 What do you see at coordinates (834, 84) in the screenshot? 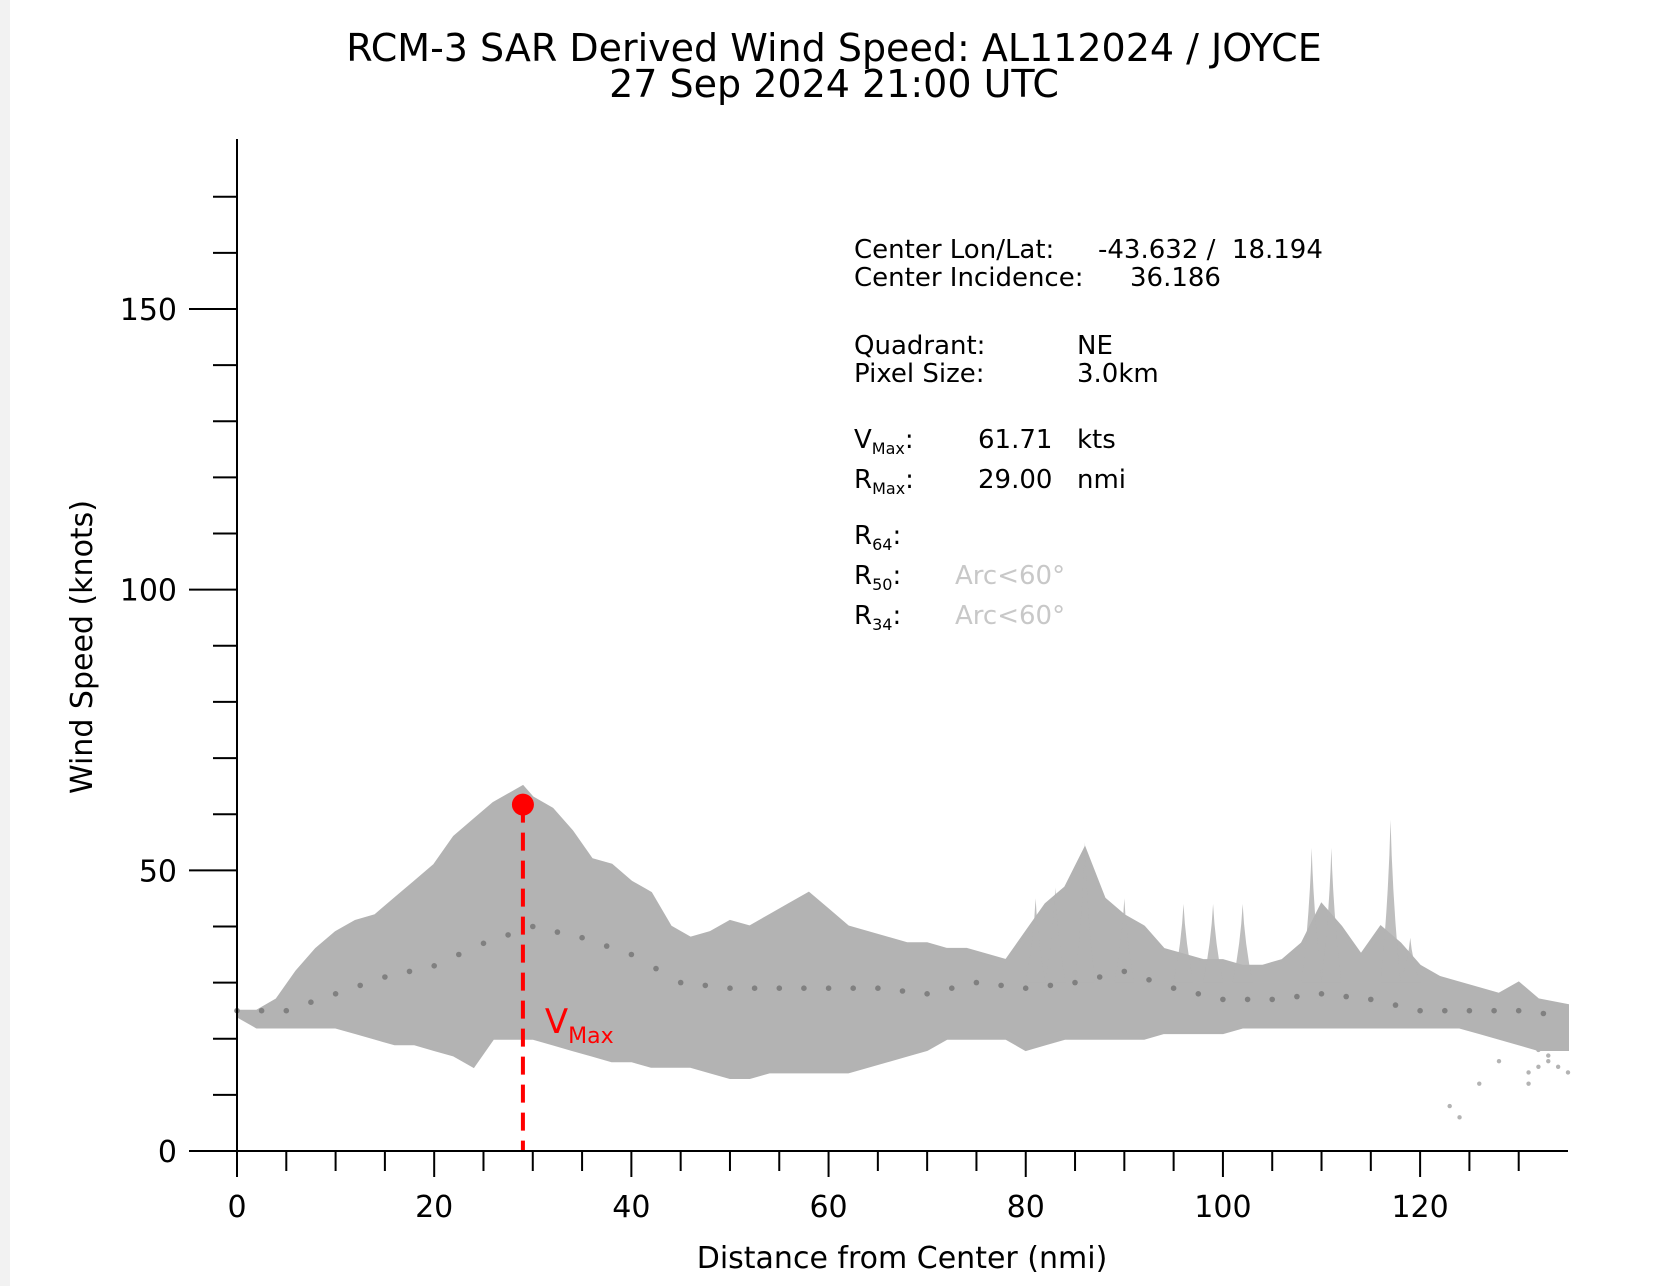
I see `chart-subtitle: 27 Sep 2024 21:00 UTC` at bounding box center [834, 84].